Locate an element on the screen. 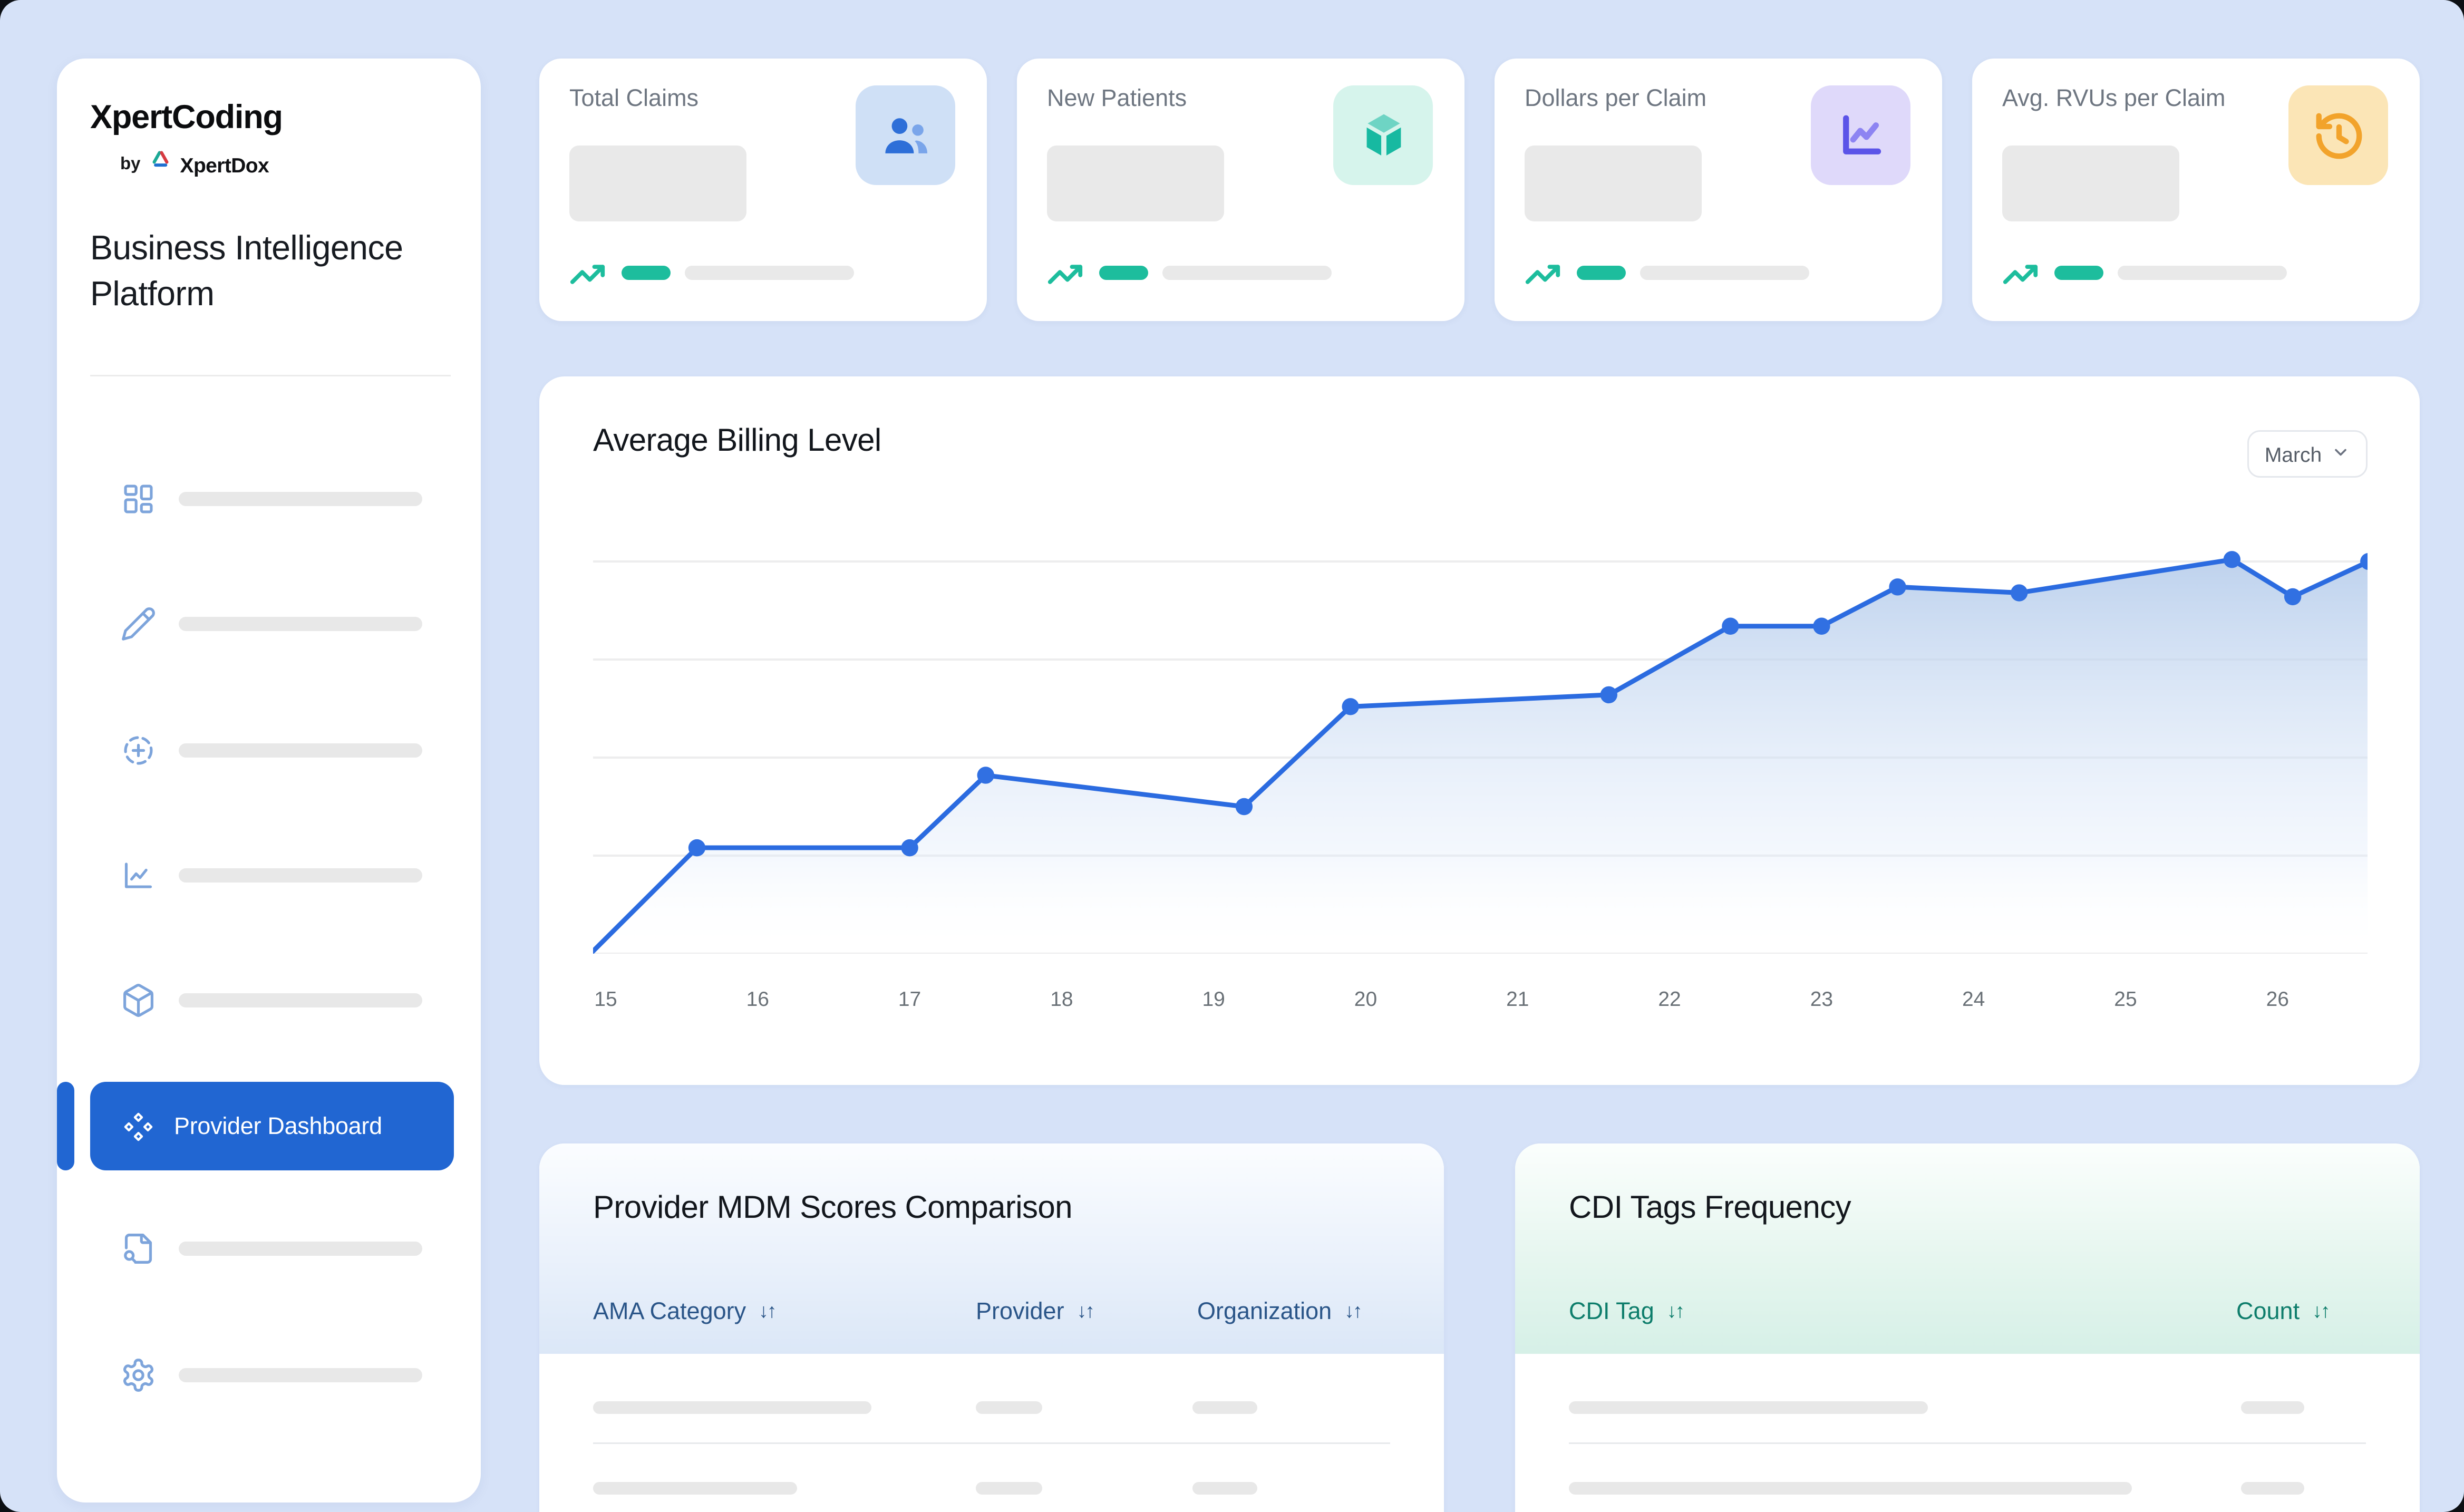 This screenshot has height=1512, width=2464. pencil-icon is located at coordinates (139, 624).